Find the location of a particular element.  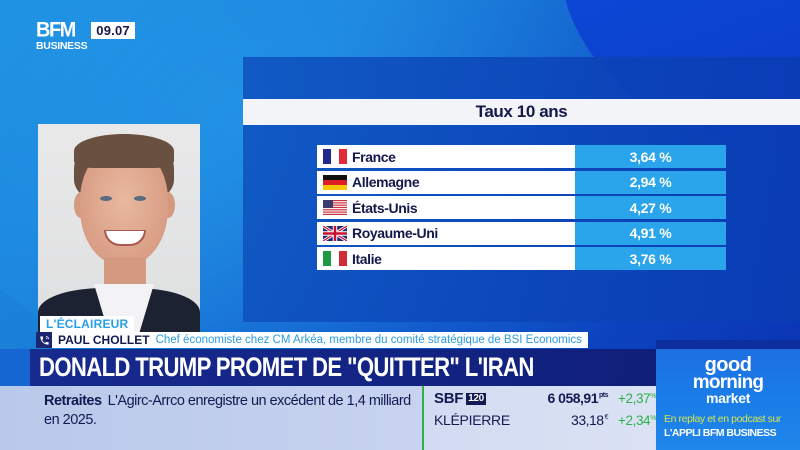

country-name: Royaume-Uni is located at coordinates (395, 233).